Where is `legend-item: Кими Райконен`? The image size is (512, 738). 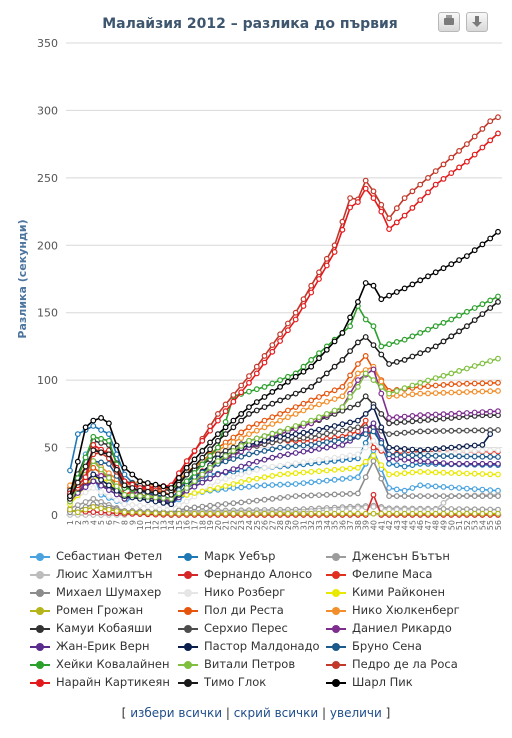
legend-item: Кими Райконен is located at coordinates (401, 593).